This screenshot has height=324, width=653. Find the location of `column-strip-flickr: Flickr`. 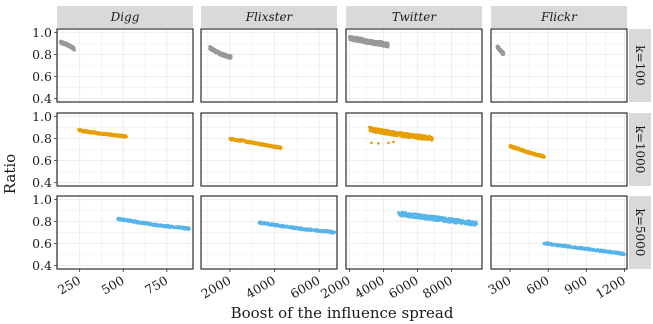

column-strip-flickr: Flickr is located at coordinates (559, 17).